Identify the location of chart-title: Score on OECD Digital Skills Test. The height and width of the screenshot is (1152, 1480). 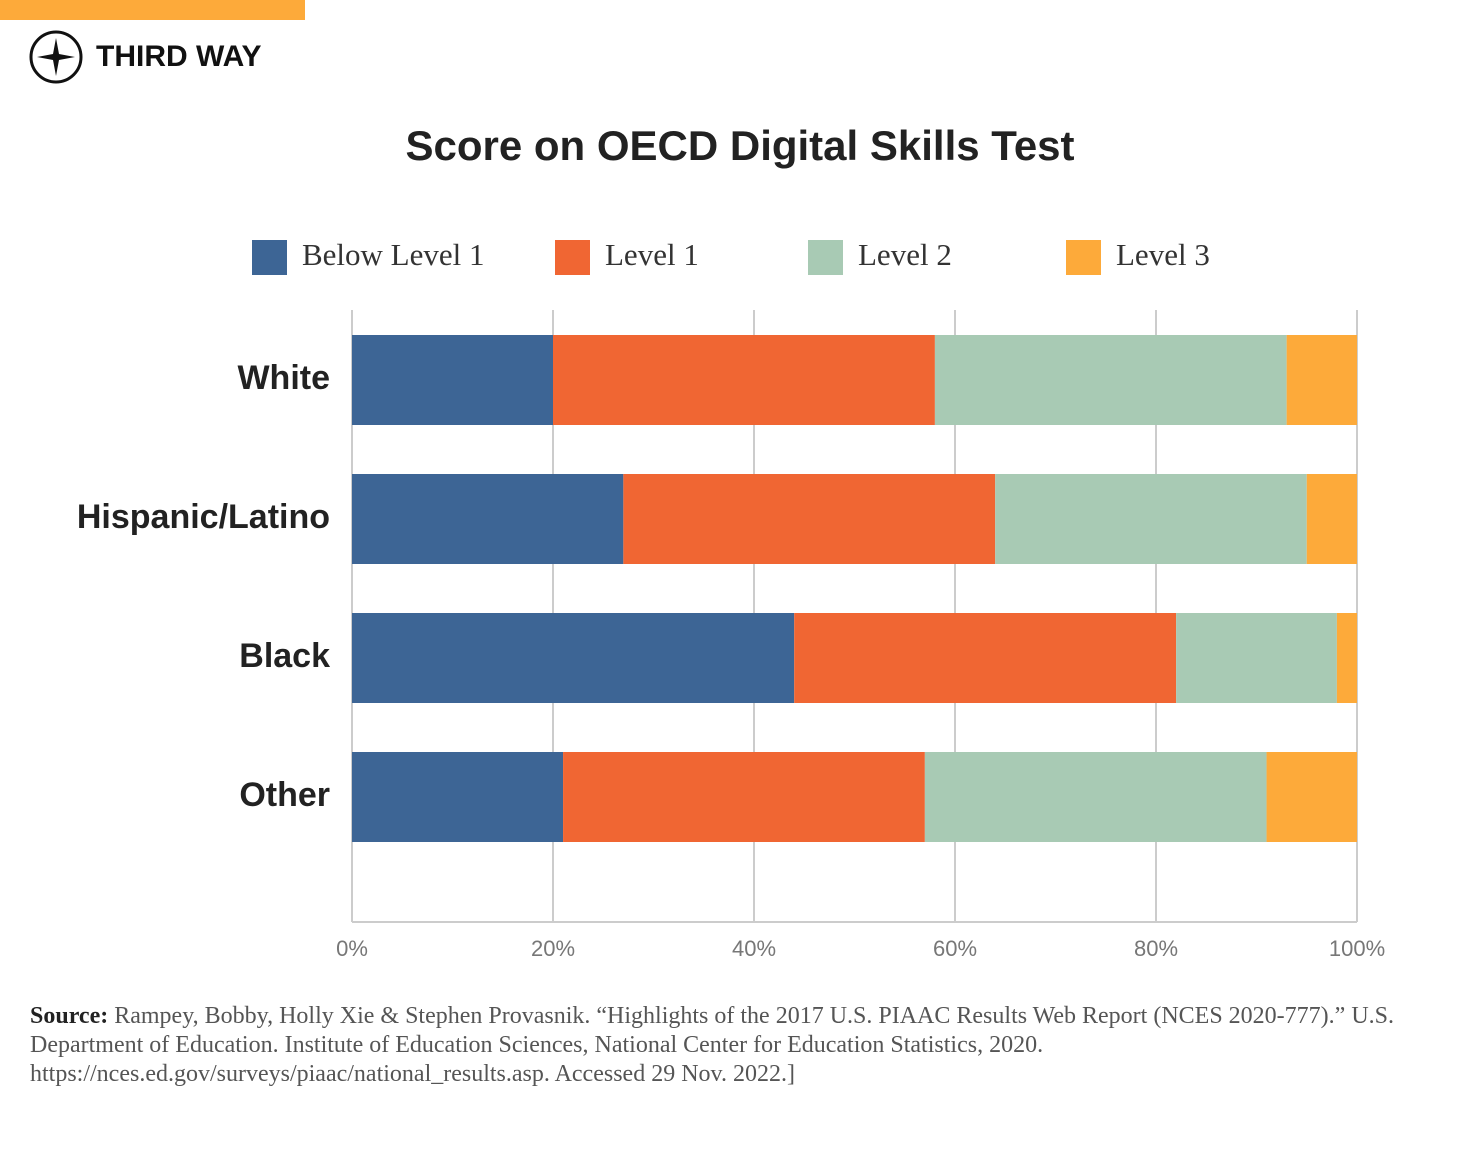
(739, 145).